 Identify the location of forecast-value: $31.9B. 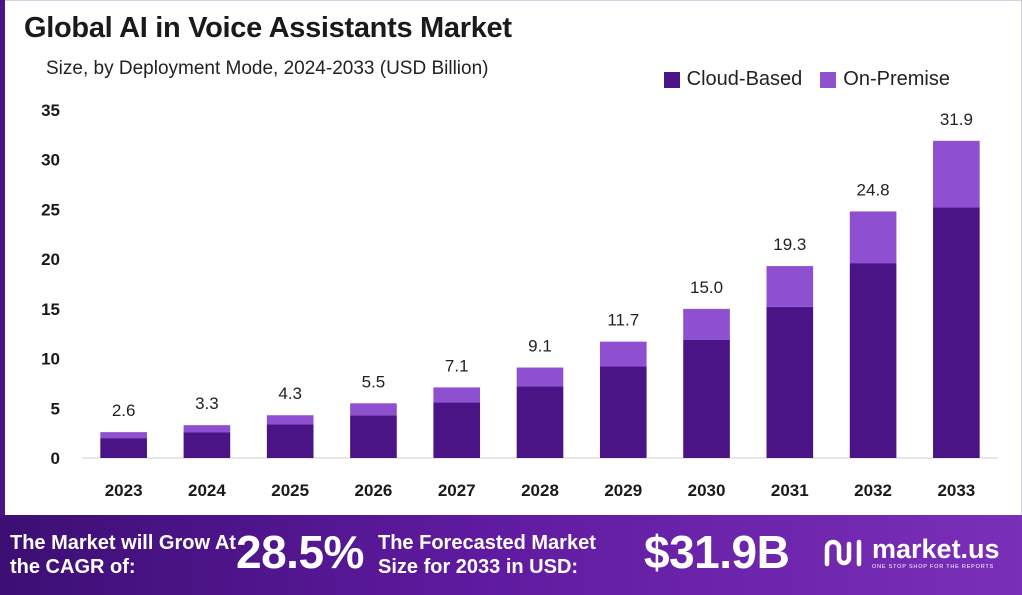
(717, 552).